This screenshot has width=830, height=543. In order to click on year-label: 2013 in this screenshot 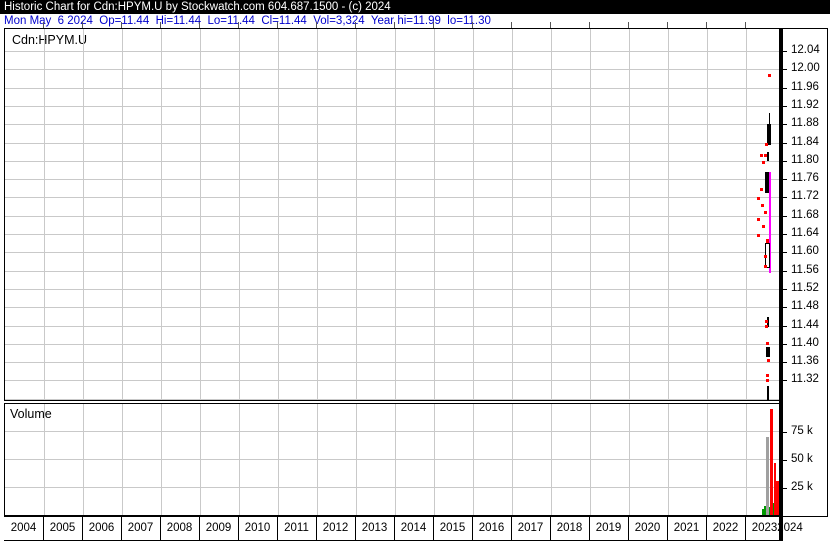, I will do `click(374, 528)`.